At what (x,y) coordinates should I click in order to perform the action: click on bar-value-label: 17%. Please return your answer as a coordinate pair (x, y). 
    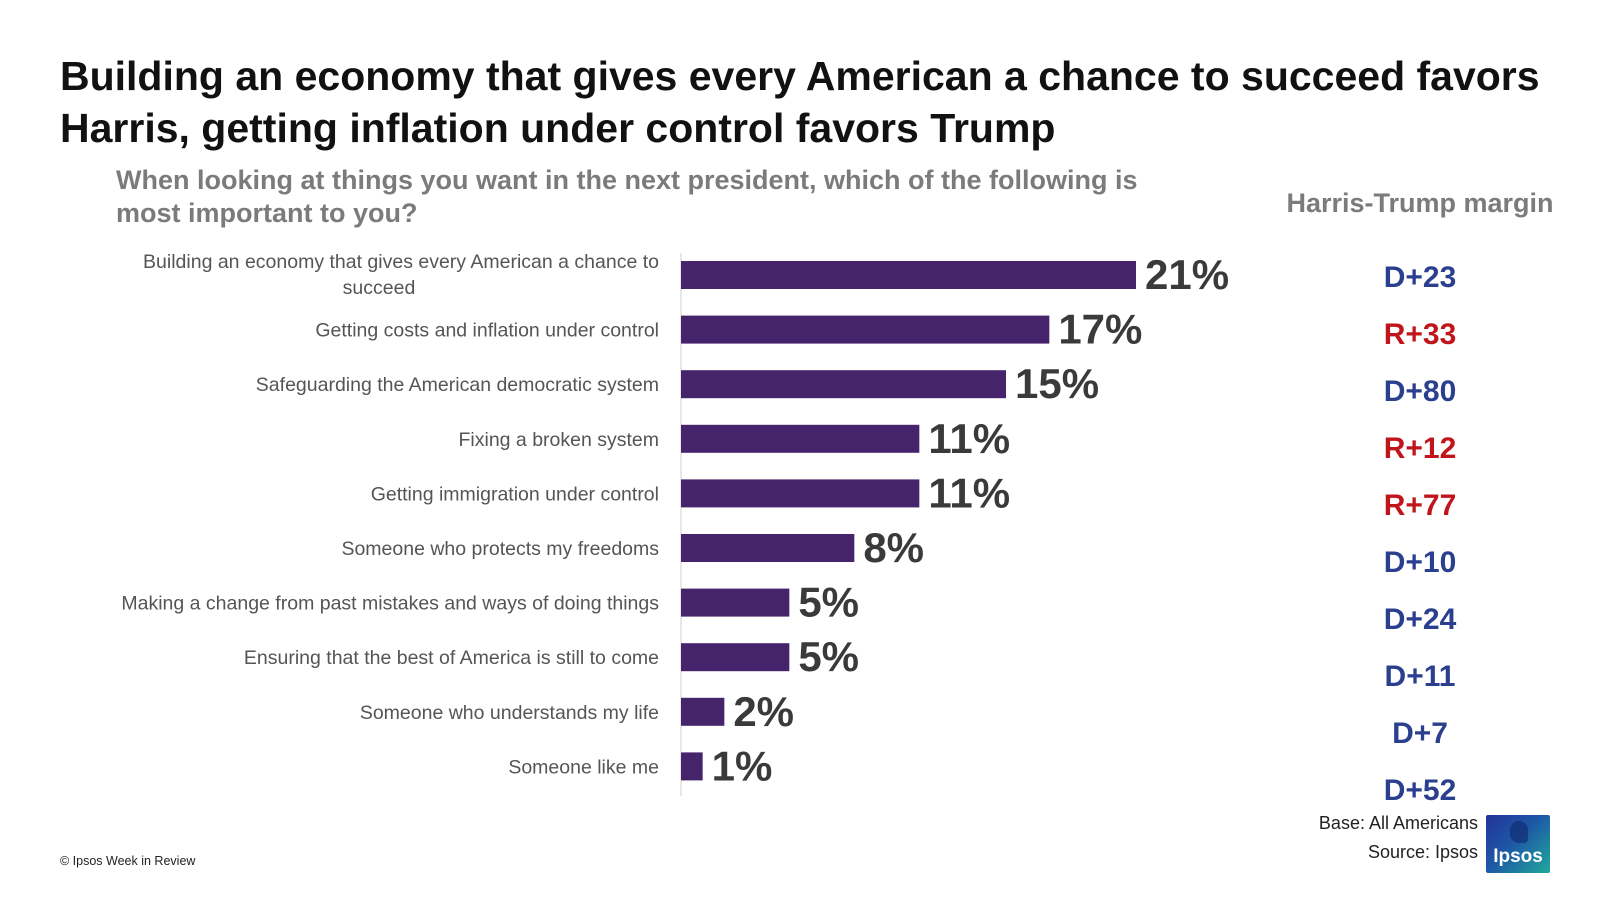
    Looking at the image, I should click on (1100, 329).